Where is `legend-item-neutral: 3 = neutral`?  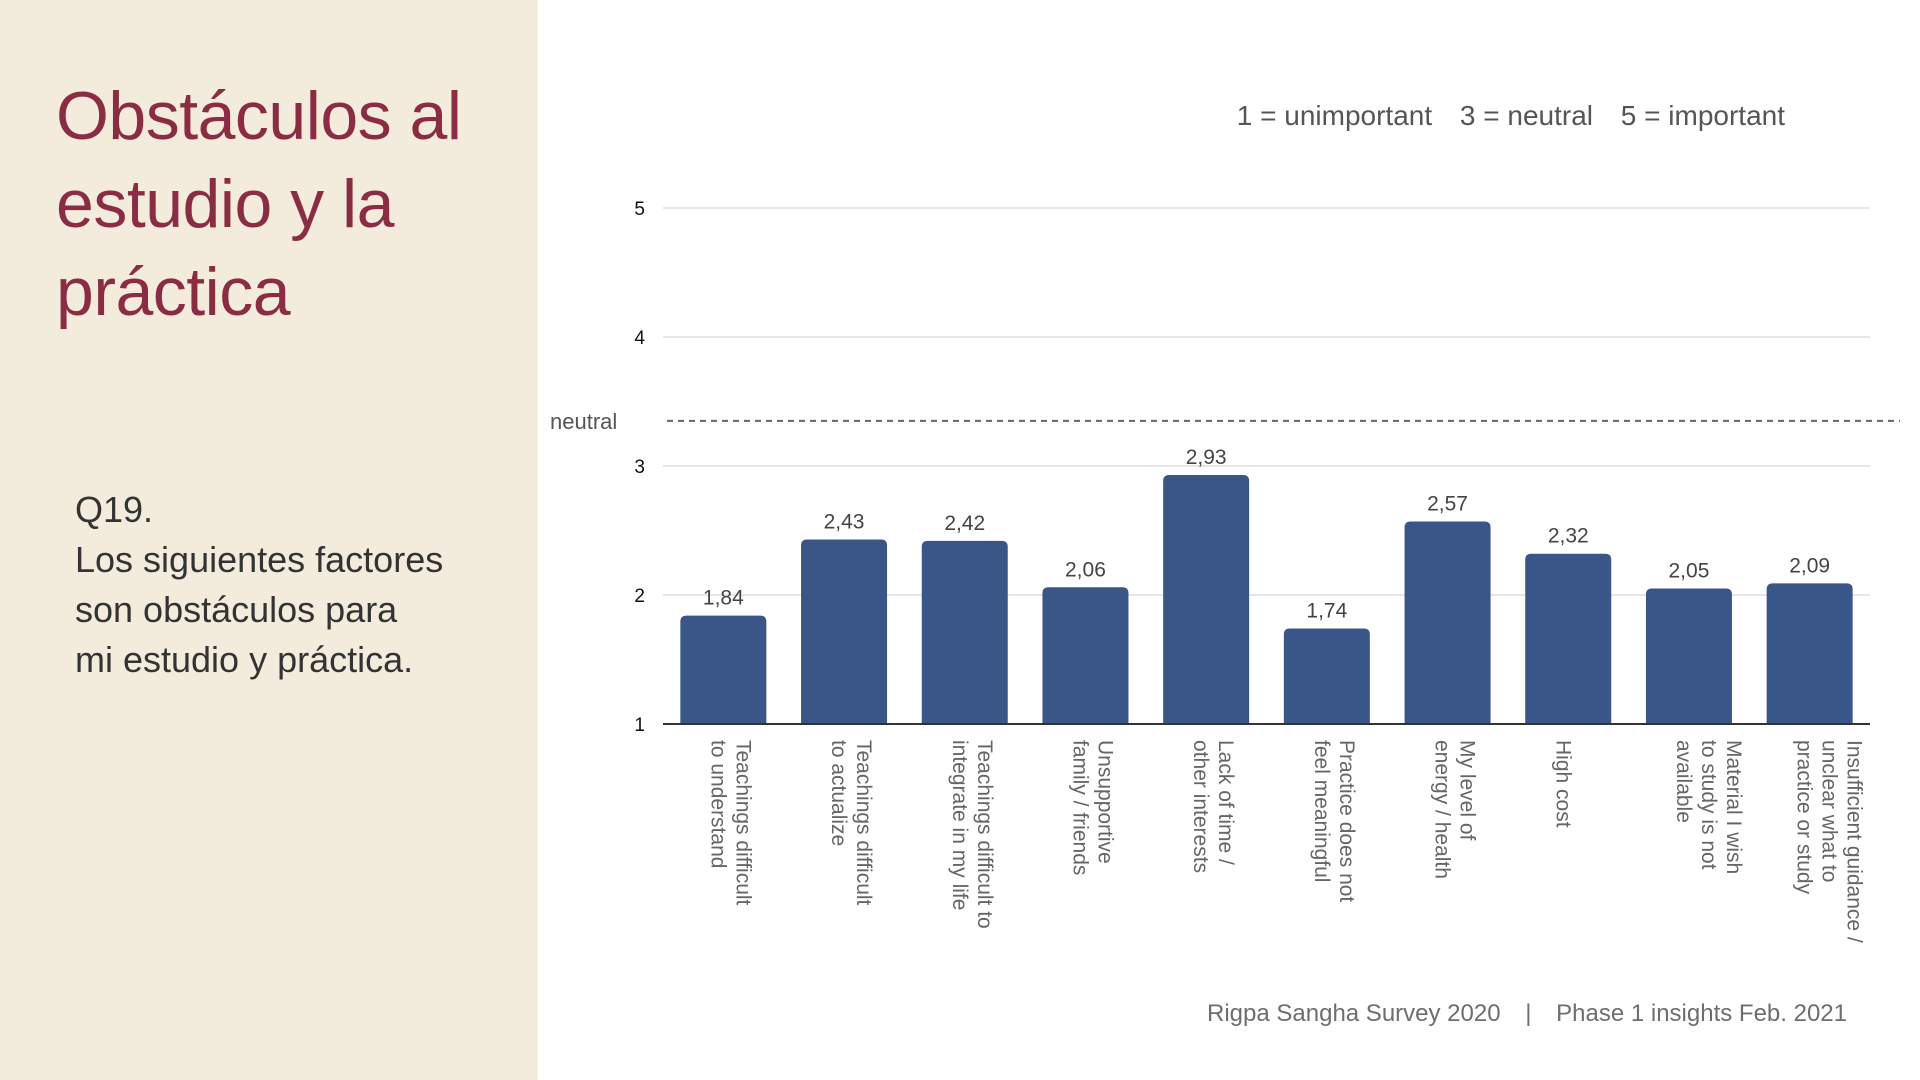
legend-item-neutral: 3 = neutral is located at coordinates (1526, 115).